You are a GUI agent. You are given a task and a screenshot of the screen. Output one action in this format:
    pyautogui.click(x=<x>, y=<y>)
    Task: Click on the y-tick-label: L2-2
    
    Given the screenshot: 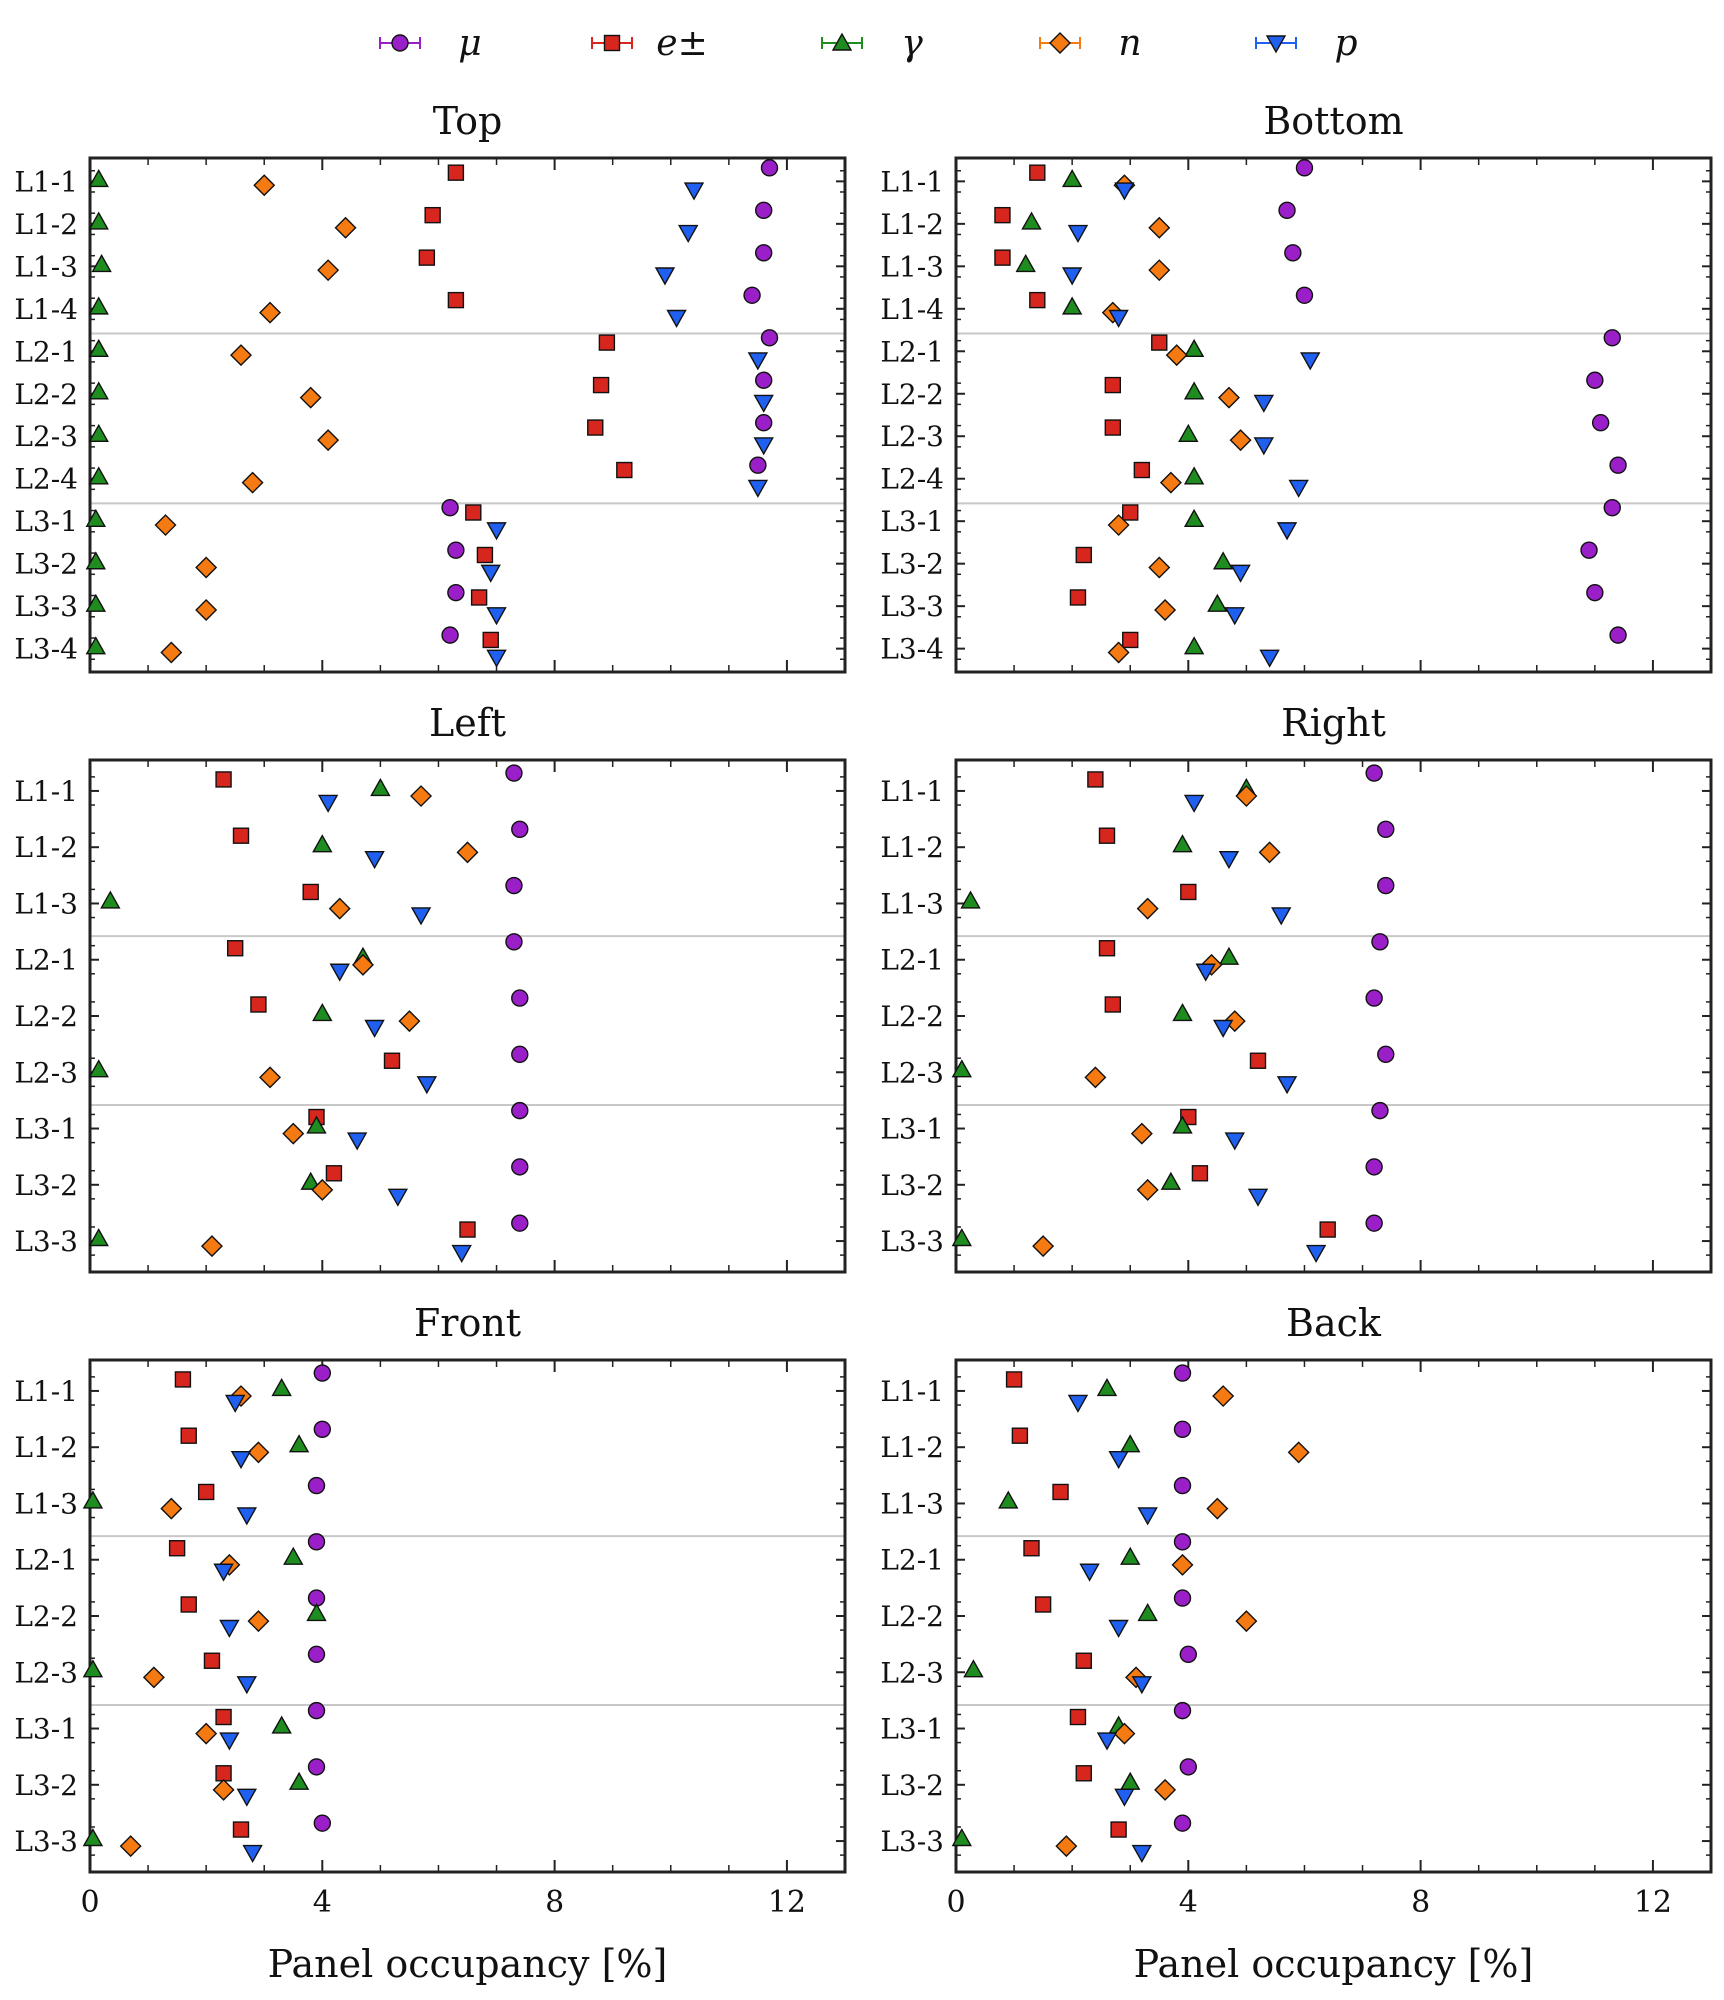 What is the action you would take?
    pyautogui.click(x=912, y=1016)
    